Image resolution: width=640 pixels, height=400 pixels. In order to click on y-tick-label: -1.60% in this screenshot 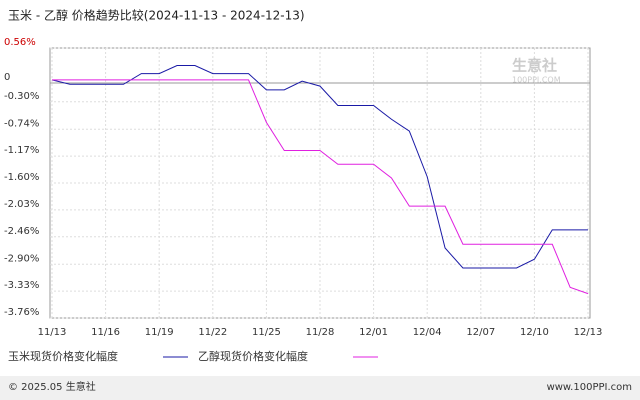, I will do `click(21, 177)`.